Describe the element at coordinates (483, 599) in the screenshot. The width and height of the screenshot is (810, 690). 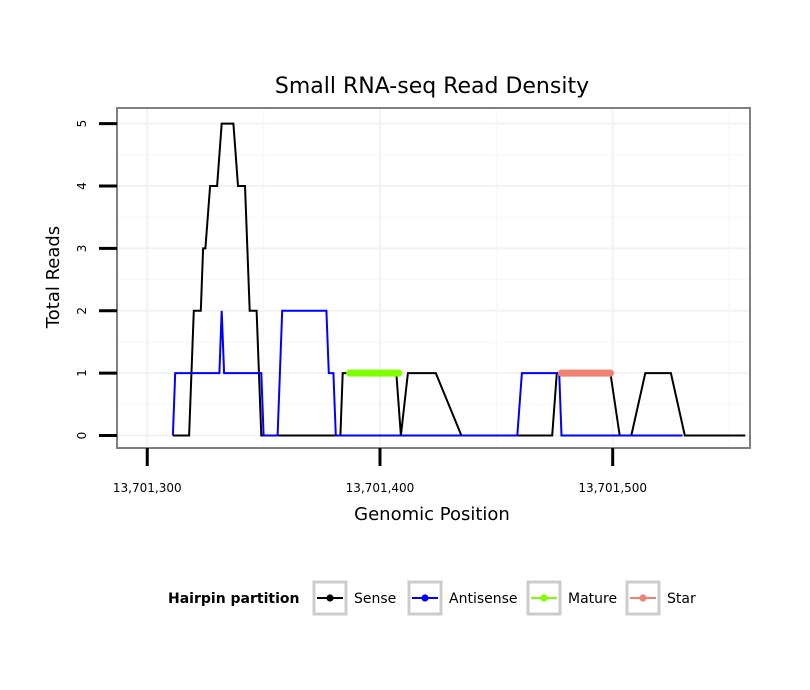
I see `legend-label-antisense: Antisense` at that location.